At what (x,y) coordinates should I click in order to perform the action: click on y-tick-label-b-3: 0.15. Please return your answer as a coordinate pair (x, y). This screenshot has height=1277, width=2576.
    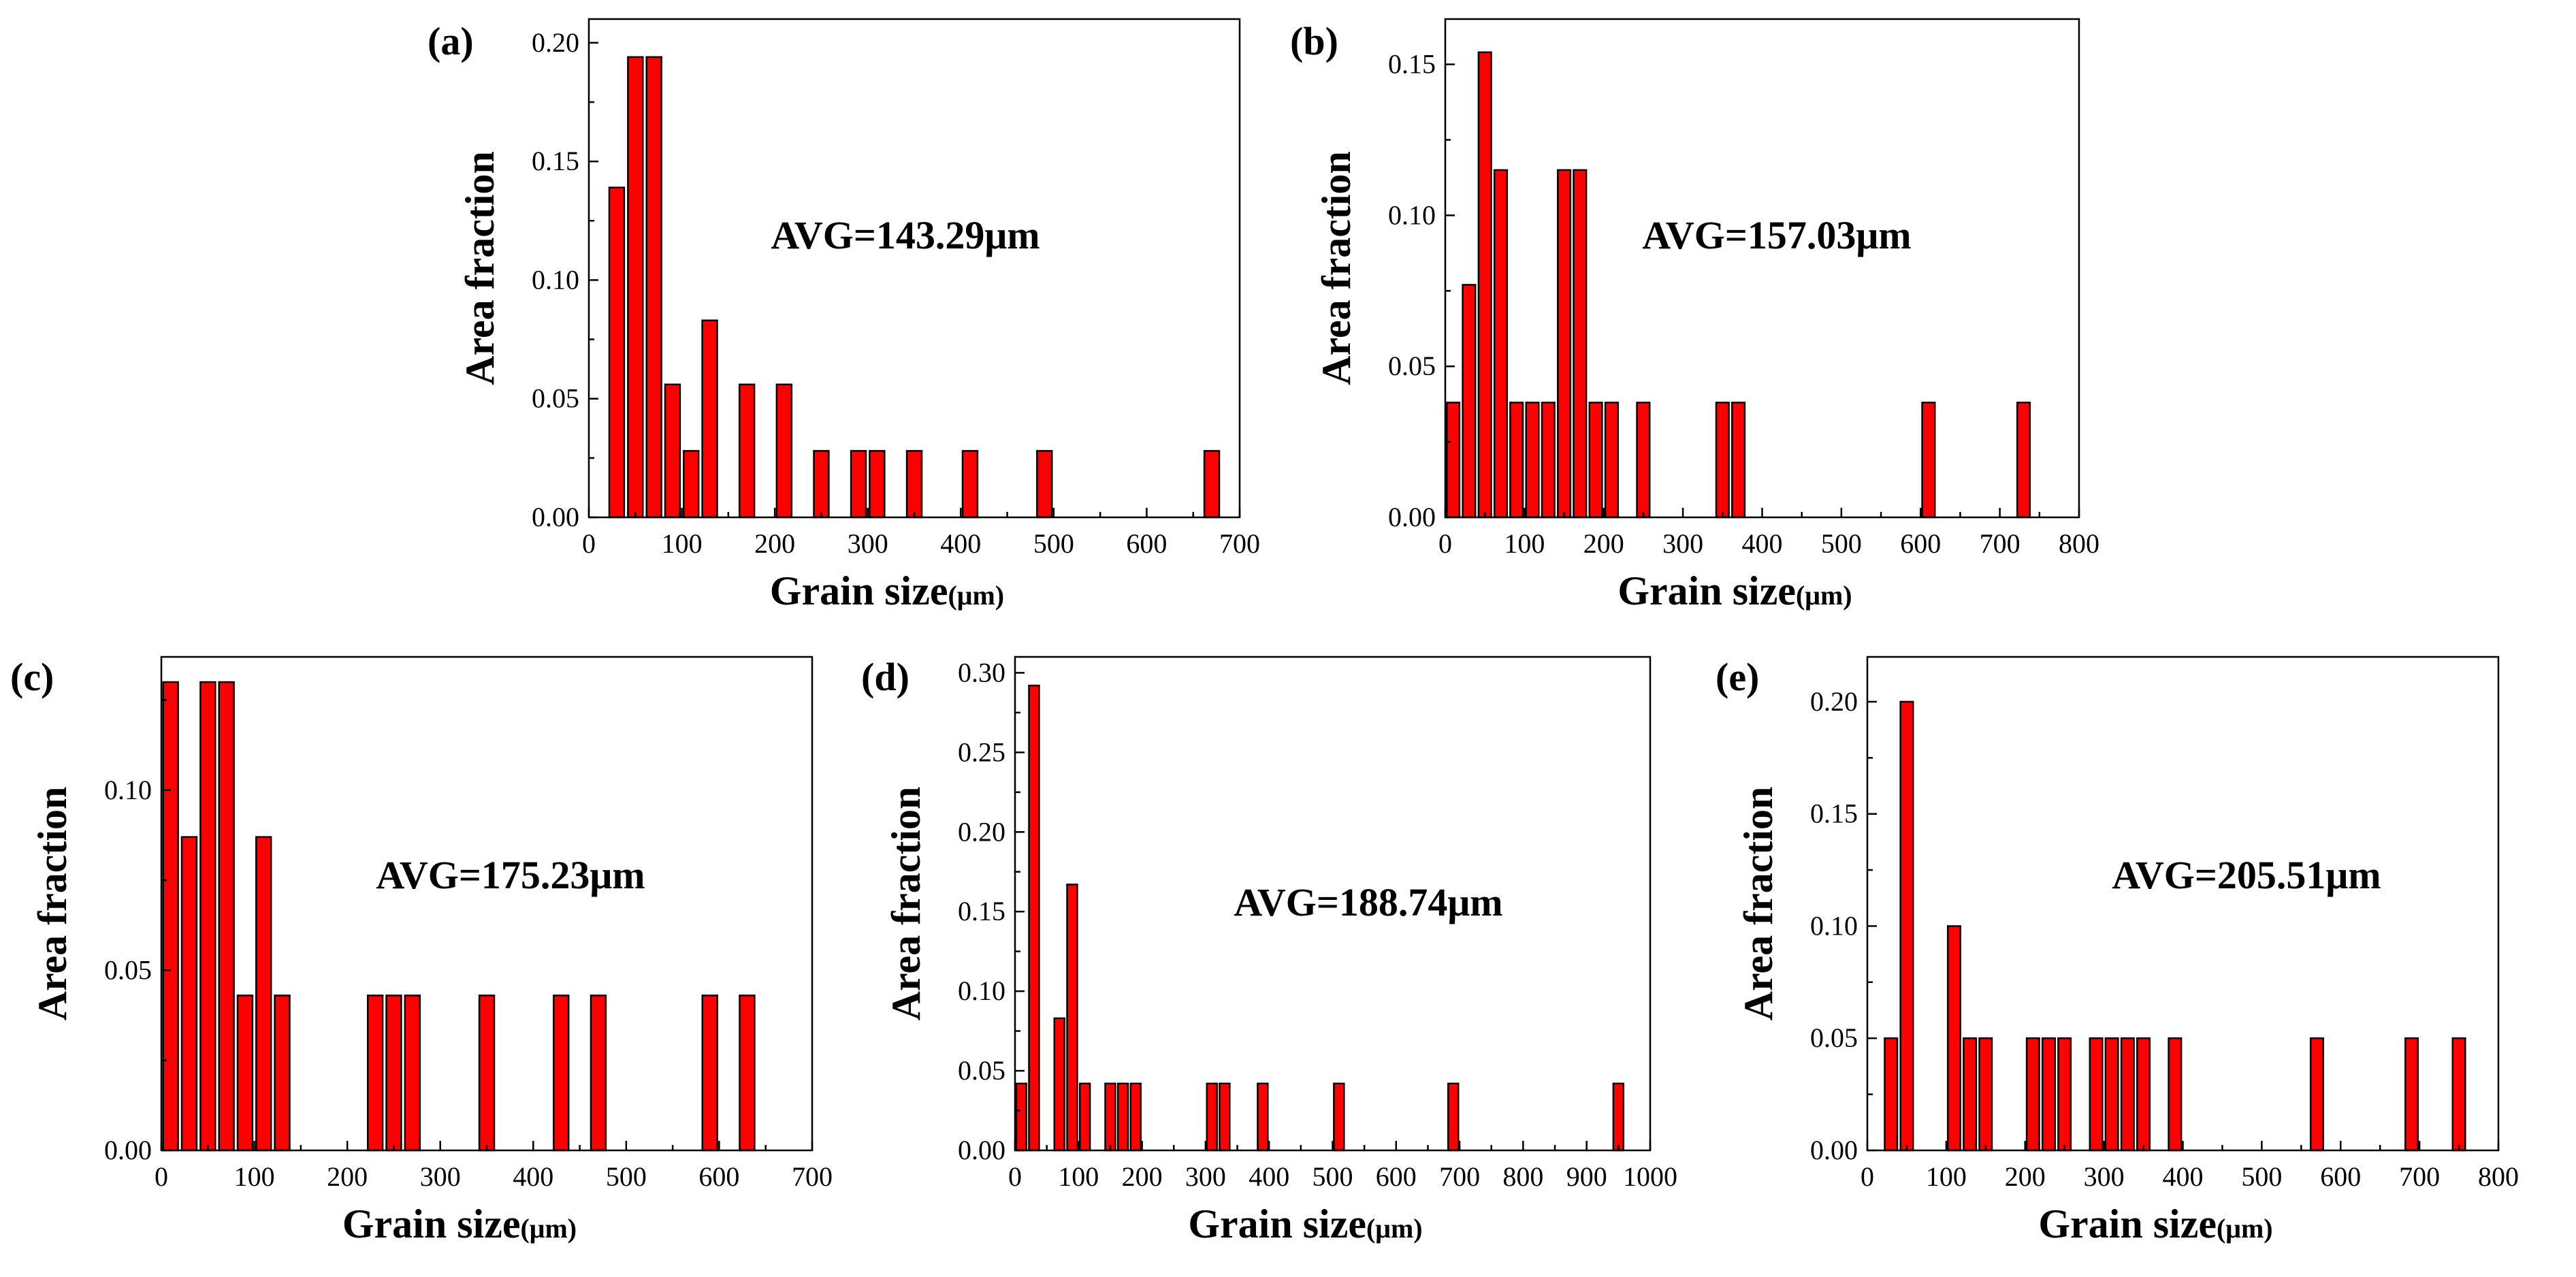
    Looking at the image, I should click on (1412, 64).